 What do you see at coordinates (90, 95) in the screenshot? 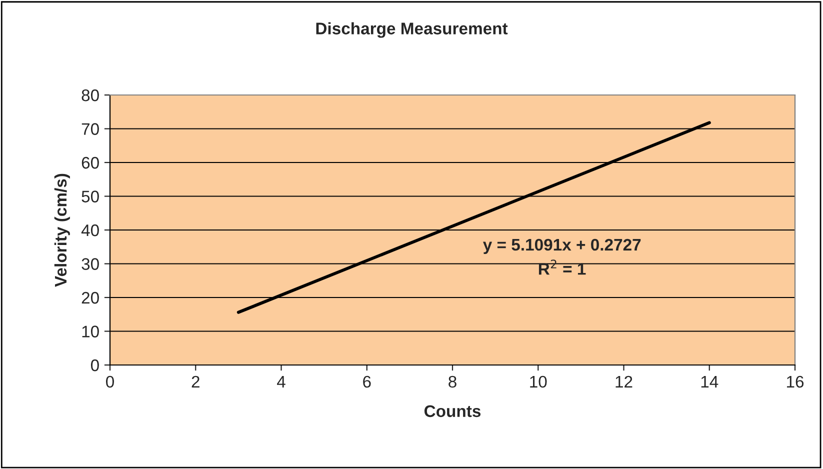
I see `y-tick-label: 80` at bounding box center [90, 95].